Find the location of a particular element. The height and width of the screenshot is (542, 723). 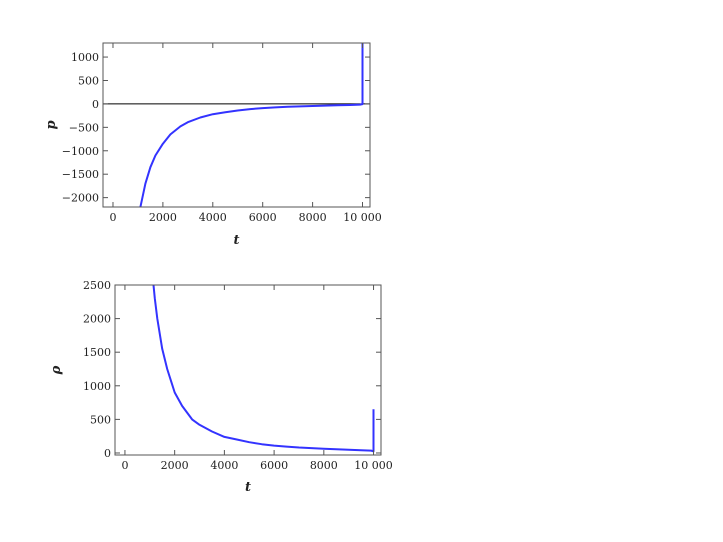

y-axis-label: ρ is located at coordinates (56, 370).